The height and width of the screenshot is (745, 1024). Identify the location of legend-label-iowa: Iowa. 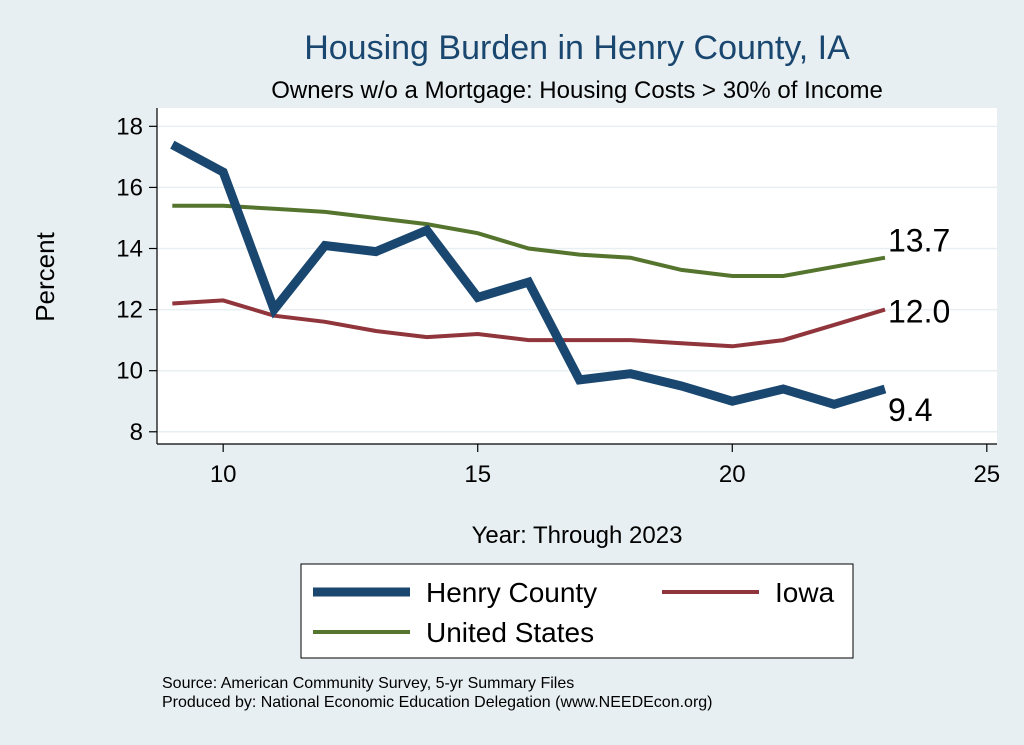
(805, 592).